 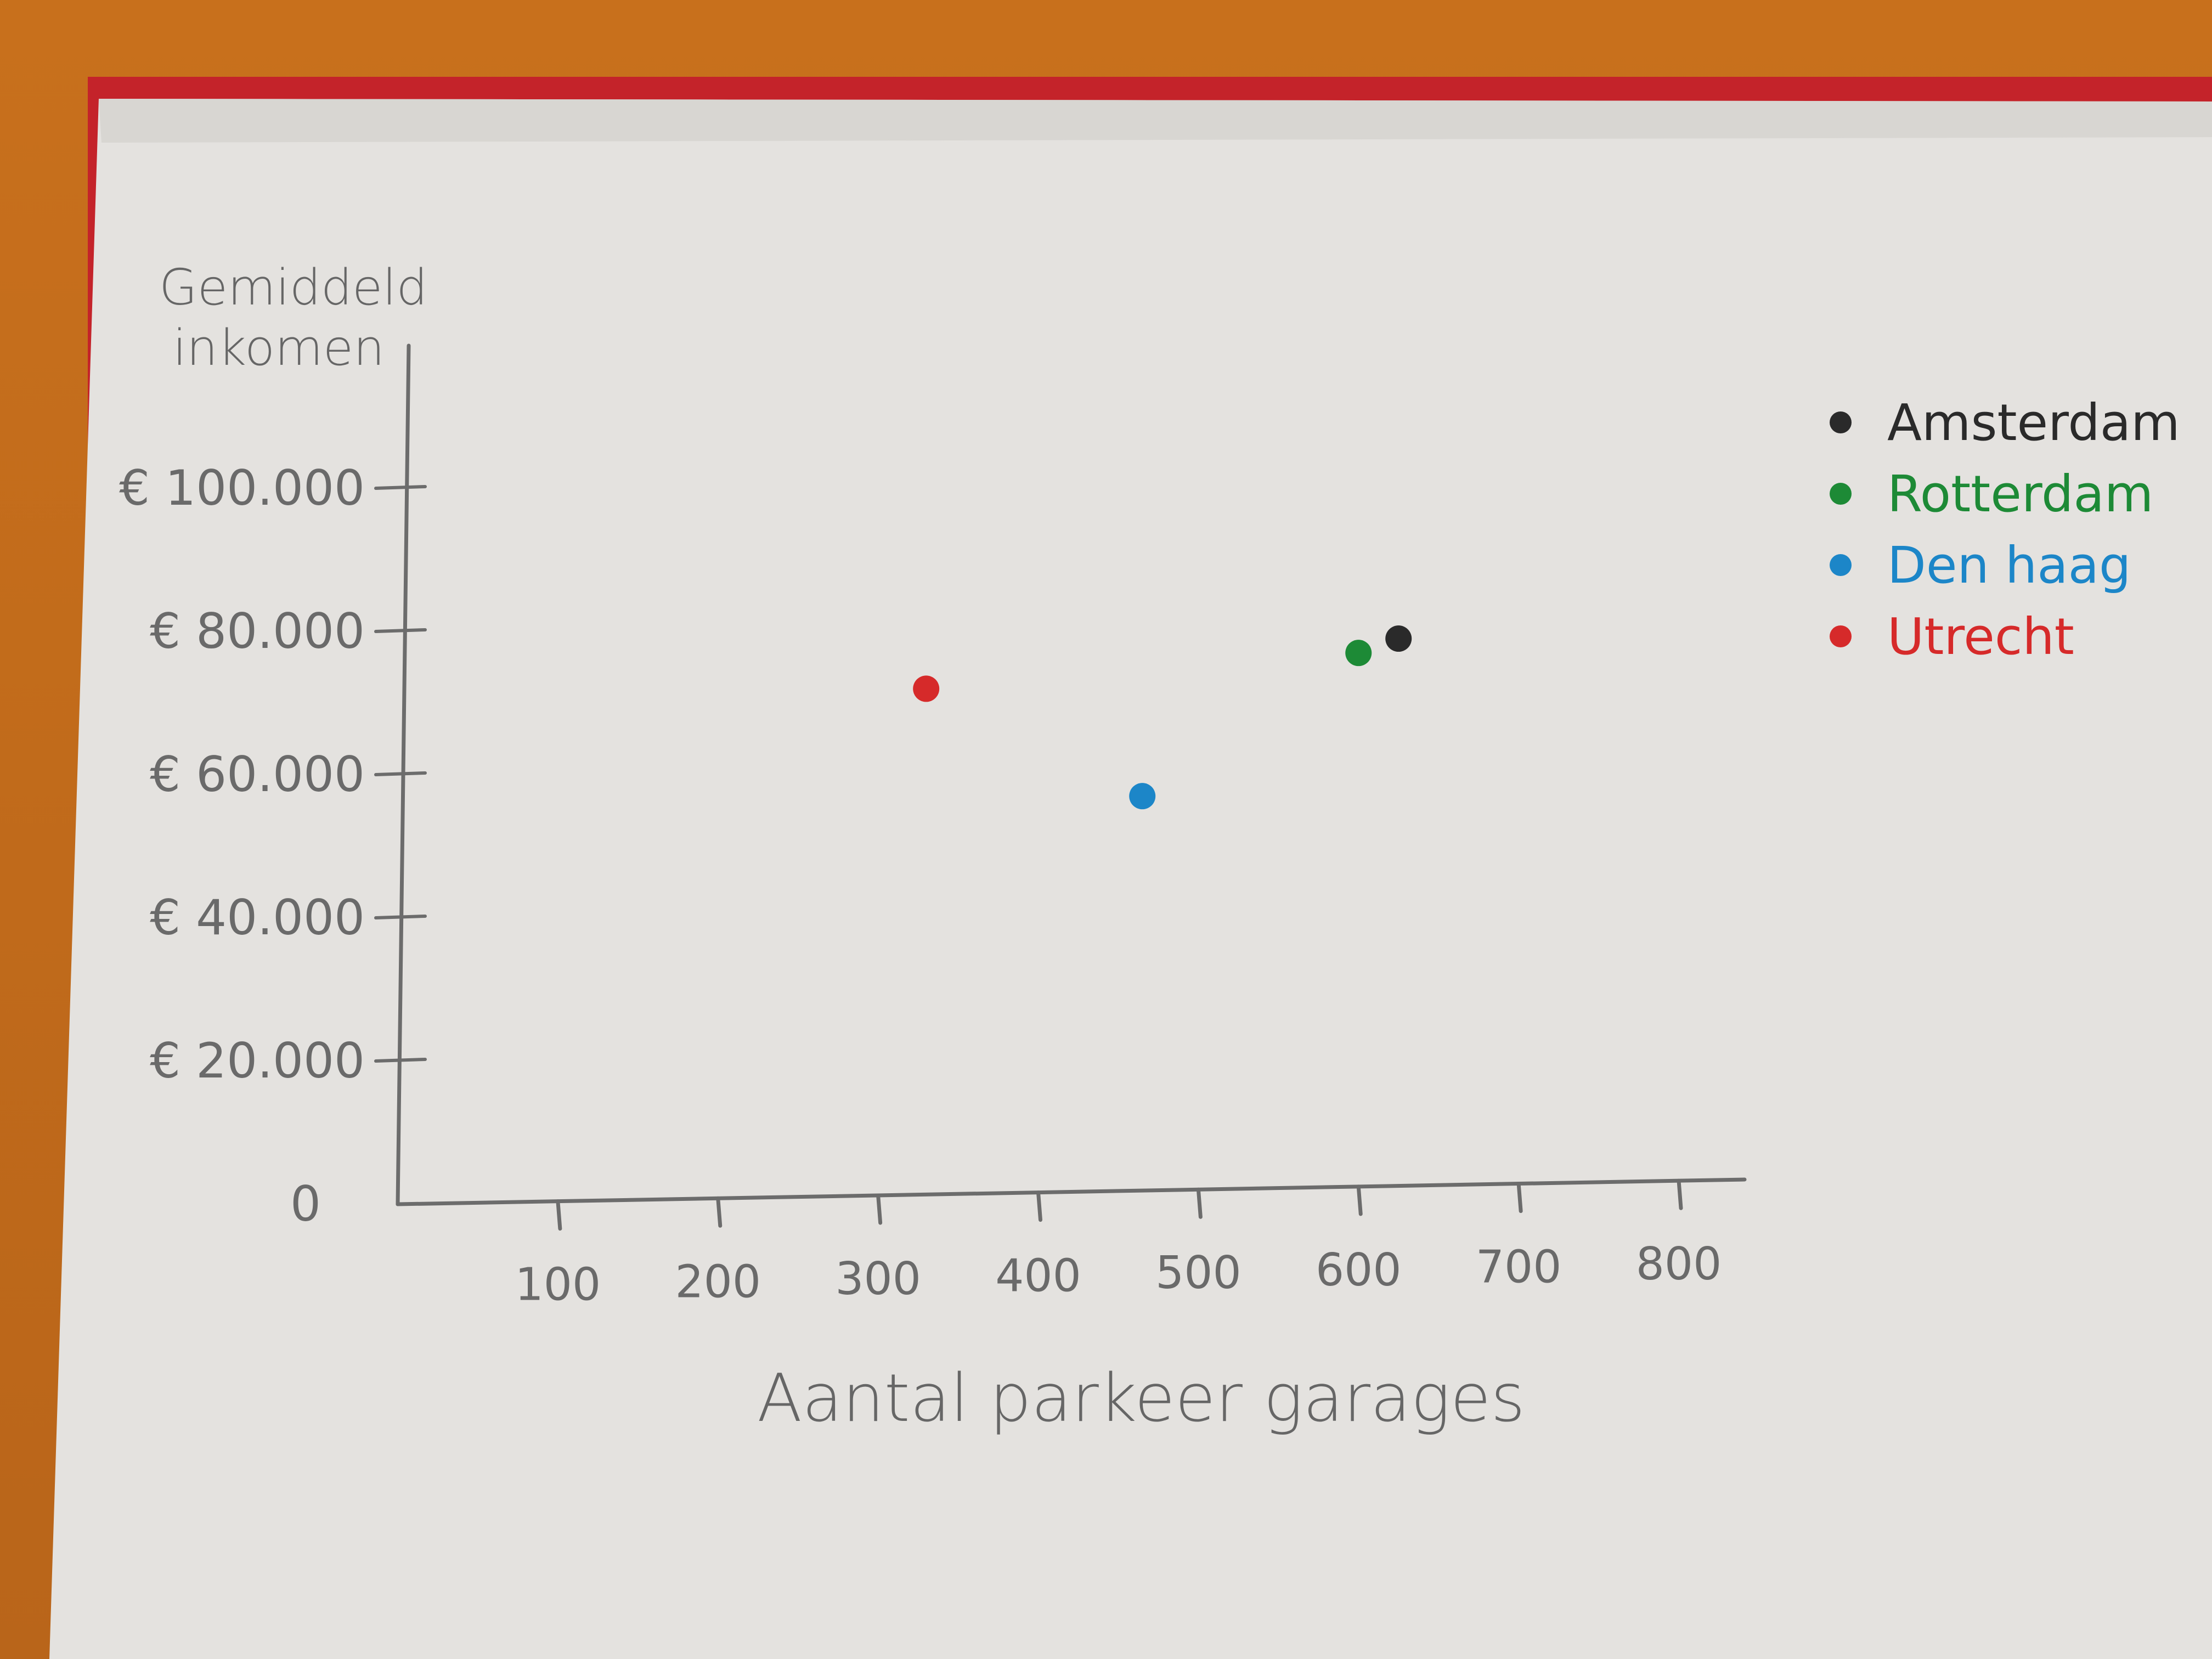 I want to click on legend-label-utrecht: Utrecht, so click(x=1981, y=636).